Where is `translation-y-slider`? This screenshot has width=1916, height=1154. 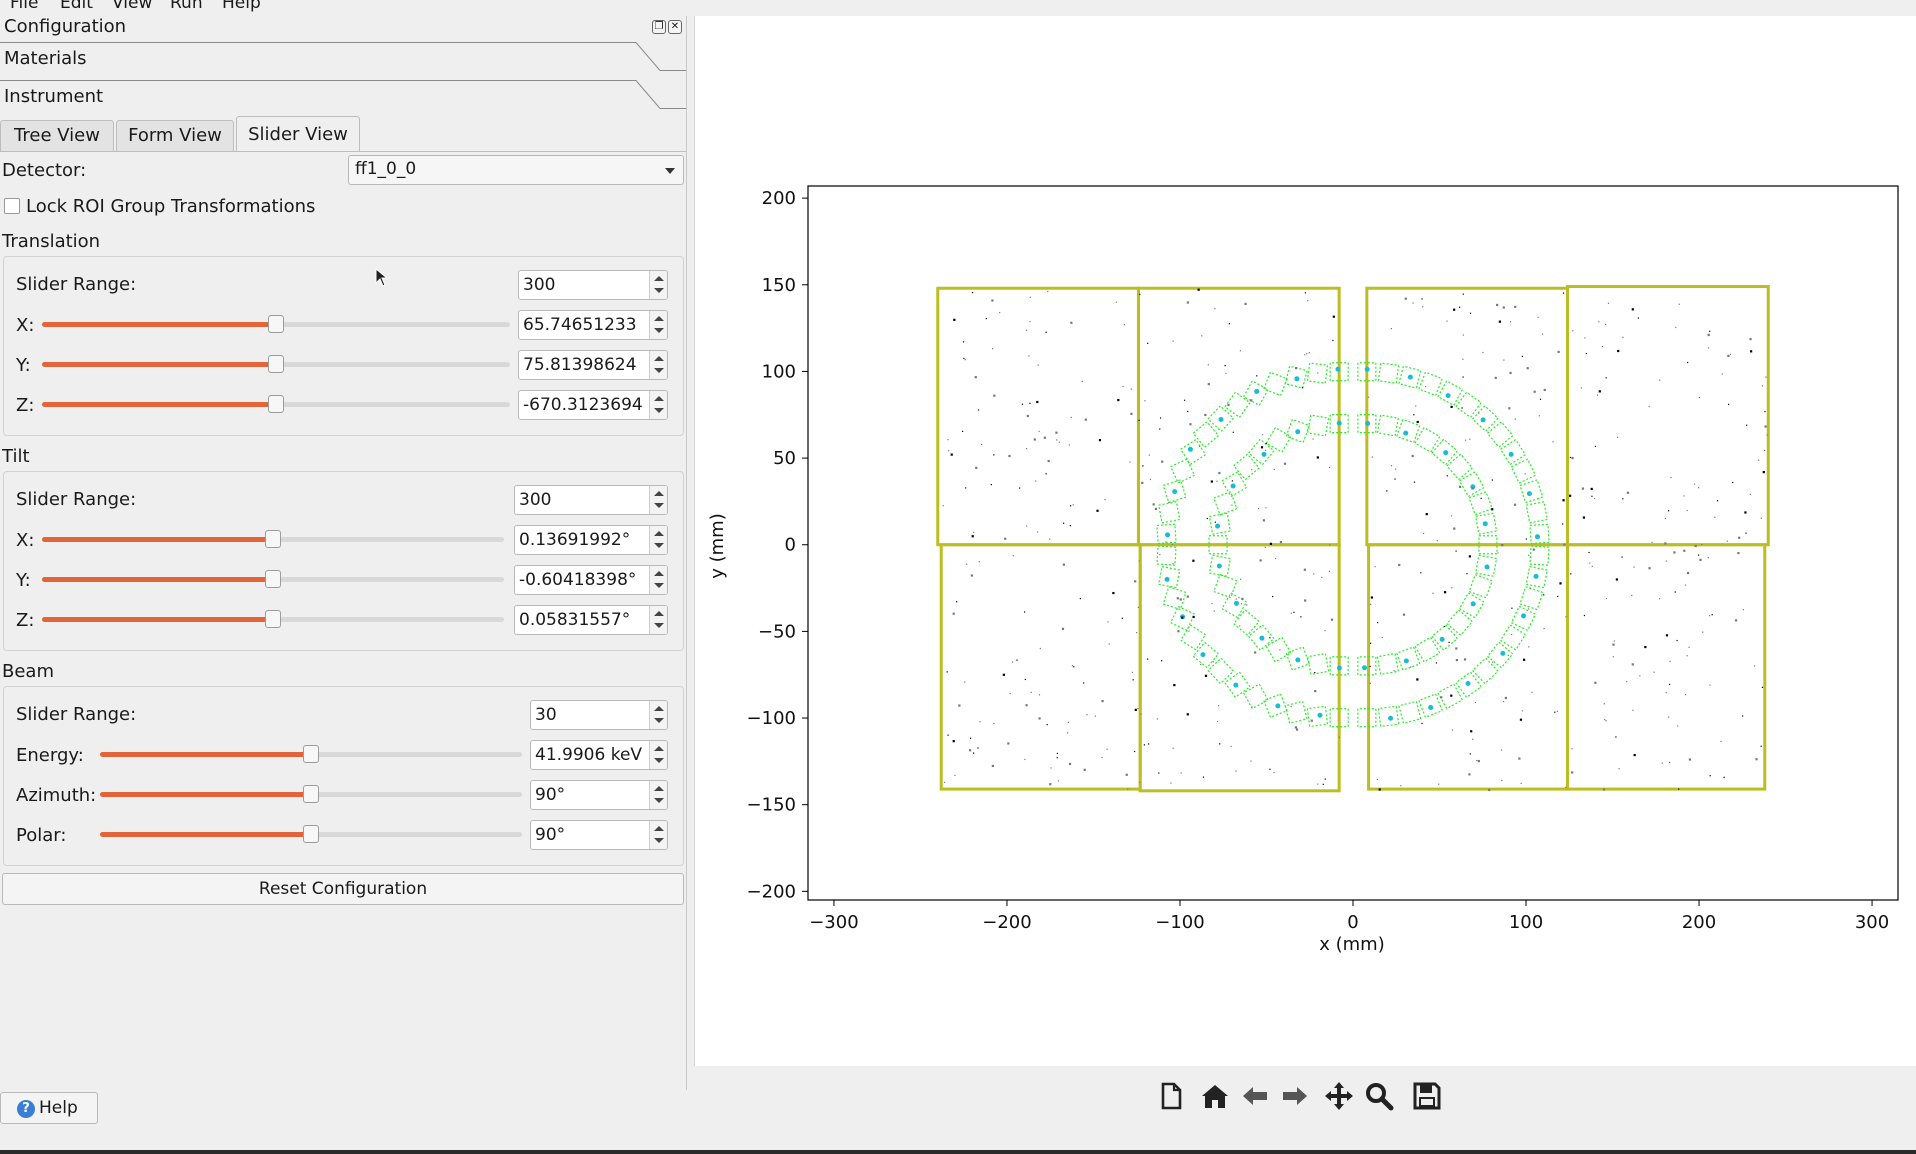 translation-y-slider is located at coordinates (276, 364).